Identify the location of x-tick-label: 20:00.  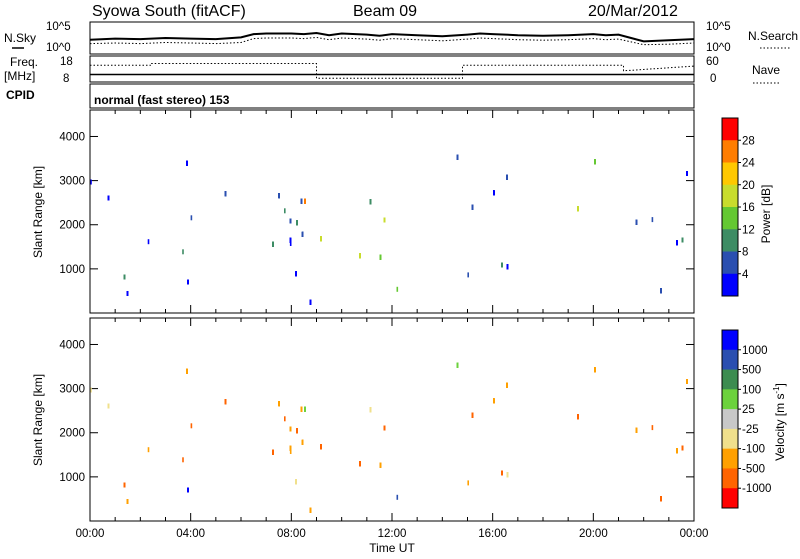
(593, 534).